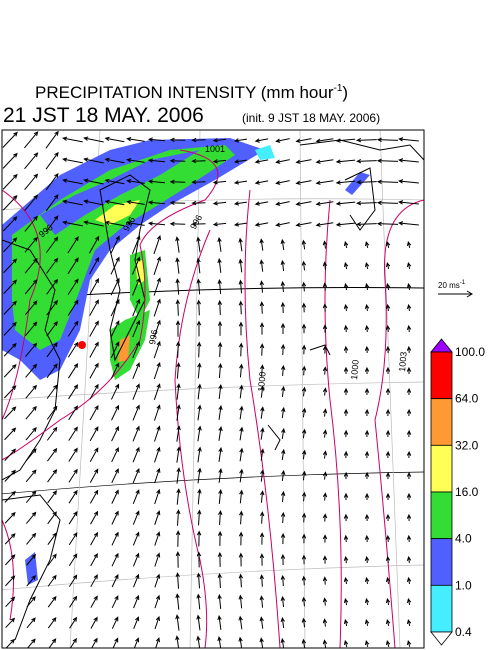 The image size is (500, 650). What do you see at coordinates (357, 183) in the screenshot?
I see `precip-1mm` at bounding box center [357, 183].